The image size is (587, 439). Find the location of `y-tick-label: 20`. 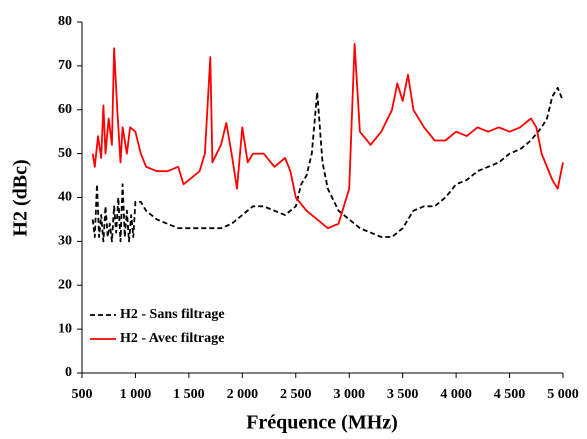

y-tick-label: 20 is located at coordinates (65, 284).